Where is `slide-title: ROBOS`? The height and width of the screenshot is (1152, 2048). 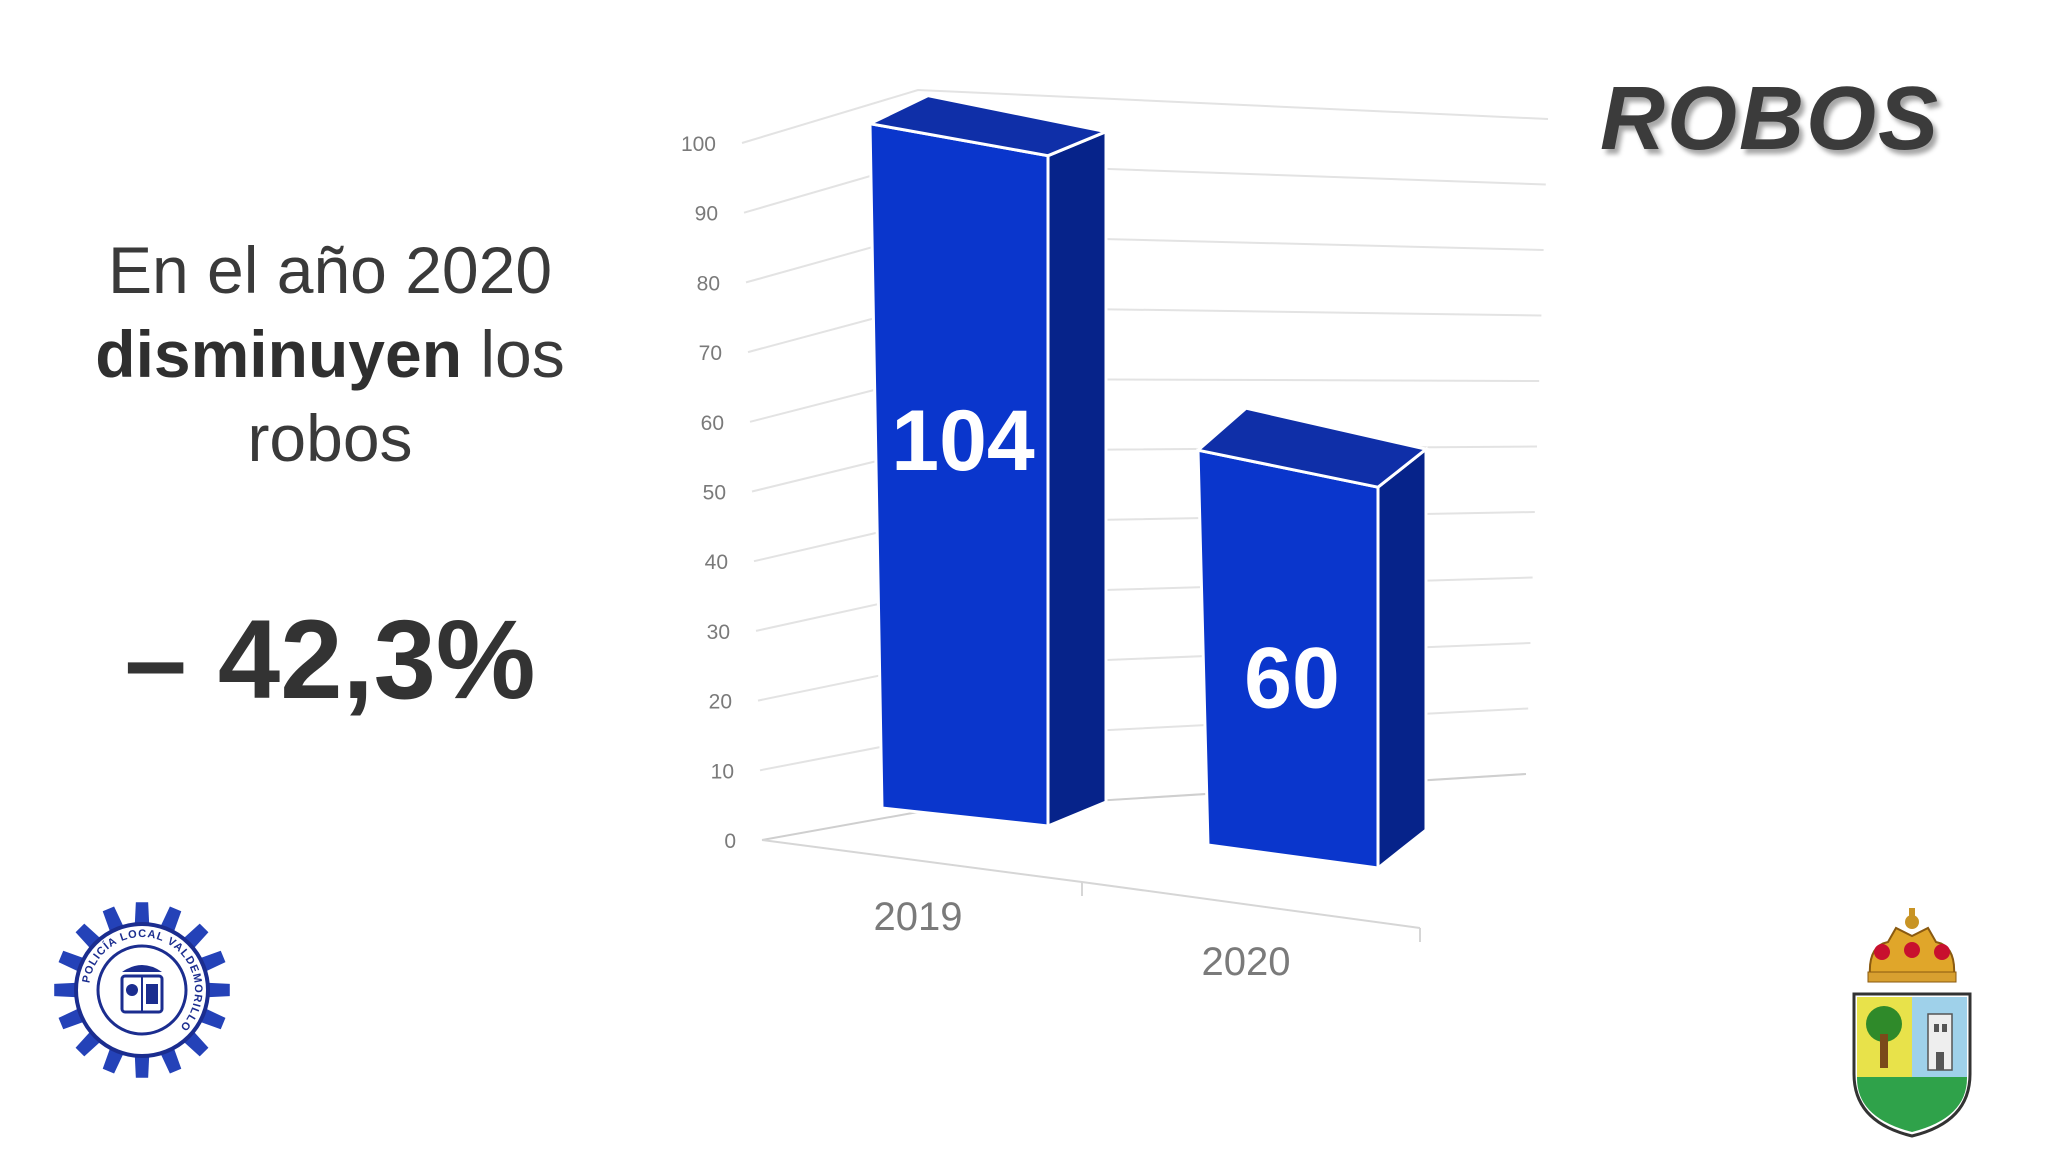 slide-title: ROBOS is located at coordinates (1769, 119).